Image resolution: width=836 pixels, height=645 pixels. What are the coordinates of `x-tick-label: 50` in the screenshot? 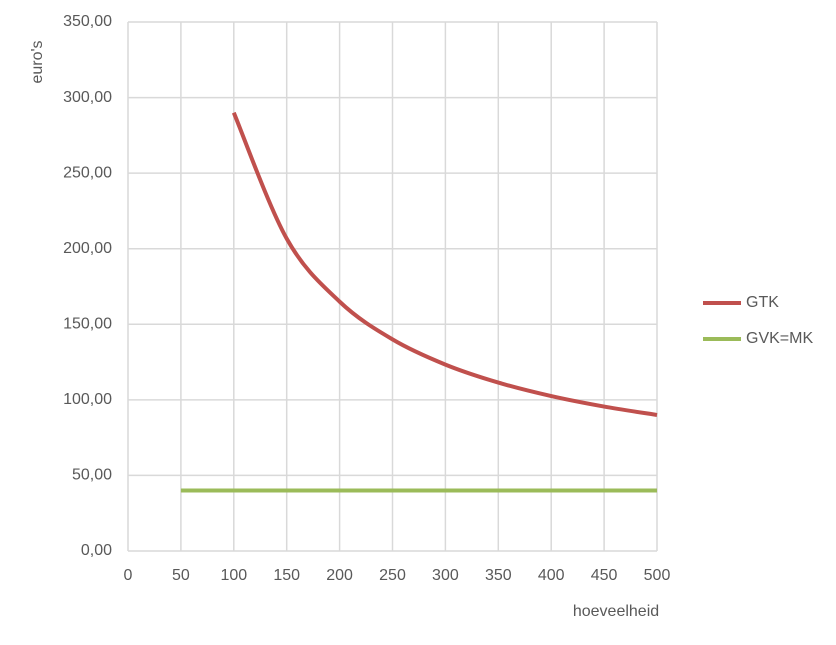 It's located at (181, 575).